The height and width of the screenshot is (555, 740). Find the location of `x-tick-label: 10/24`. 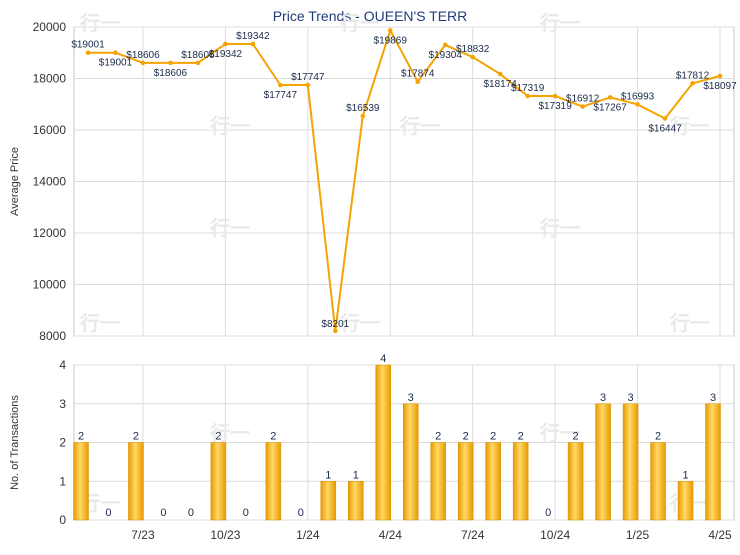

x-tick-label: 10/24 is located at coordinates (555, 535).